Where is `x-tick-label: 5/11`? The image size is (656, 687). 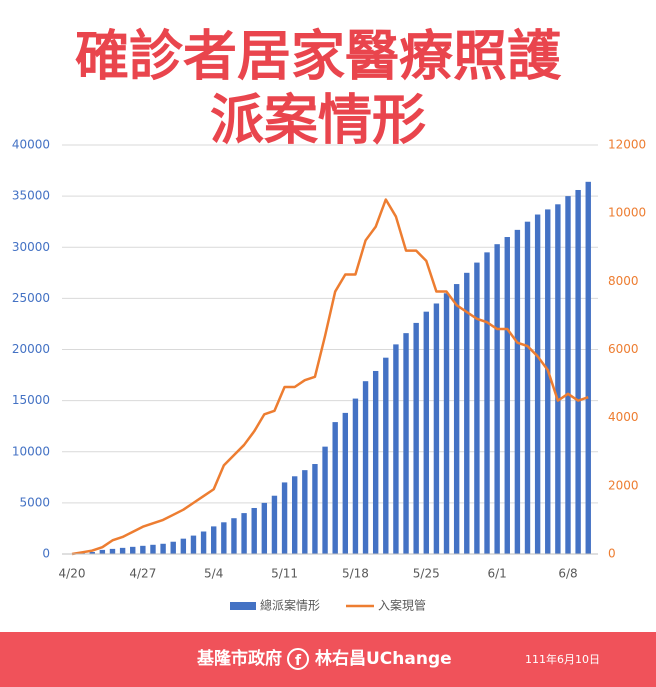 x-tick-label: 5/11 is located at coordinates (284, 574).